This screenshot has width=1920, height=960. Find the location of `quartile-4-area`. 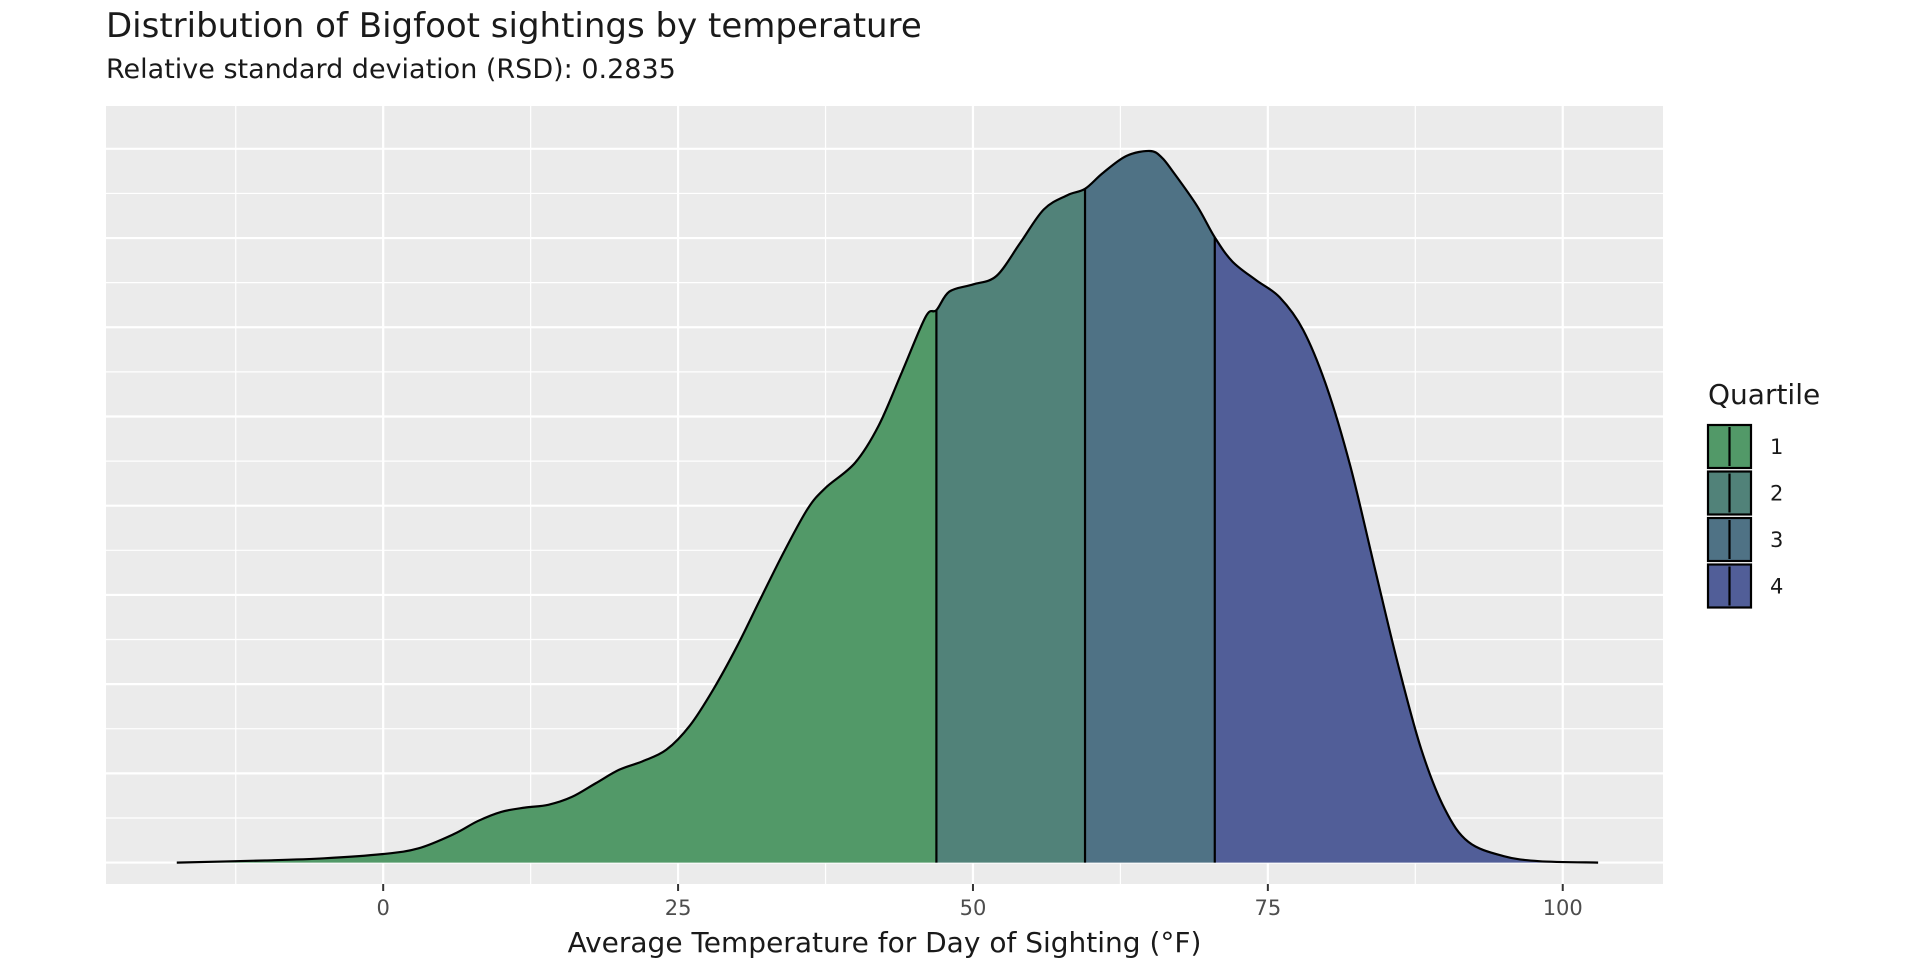

quartile-4-area is located at coordinates (1406, 550).